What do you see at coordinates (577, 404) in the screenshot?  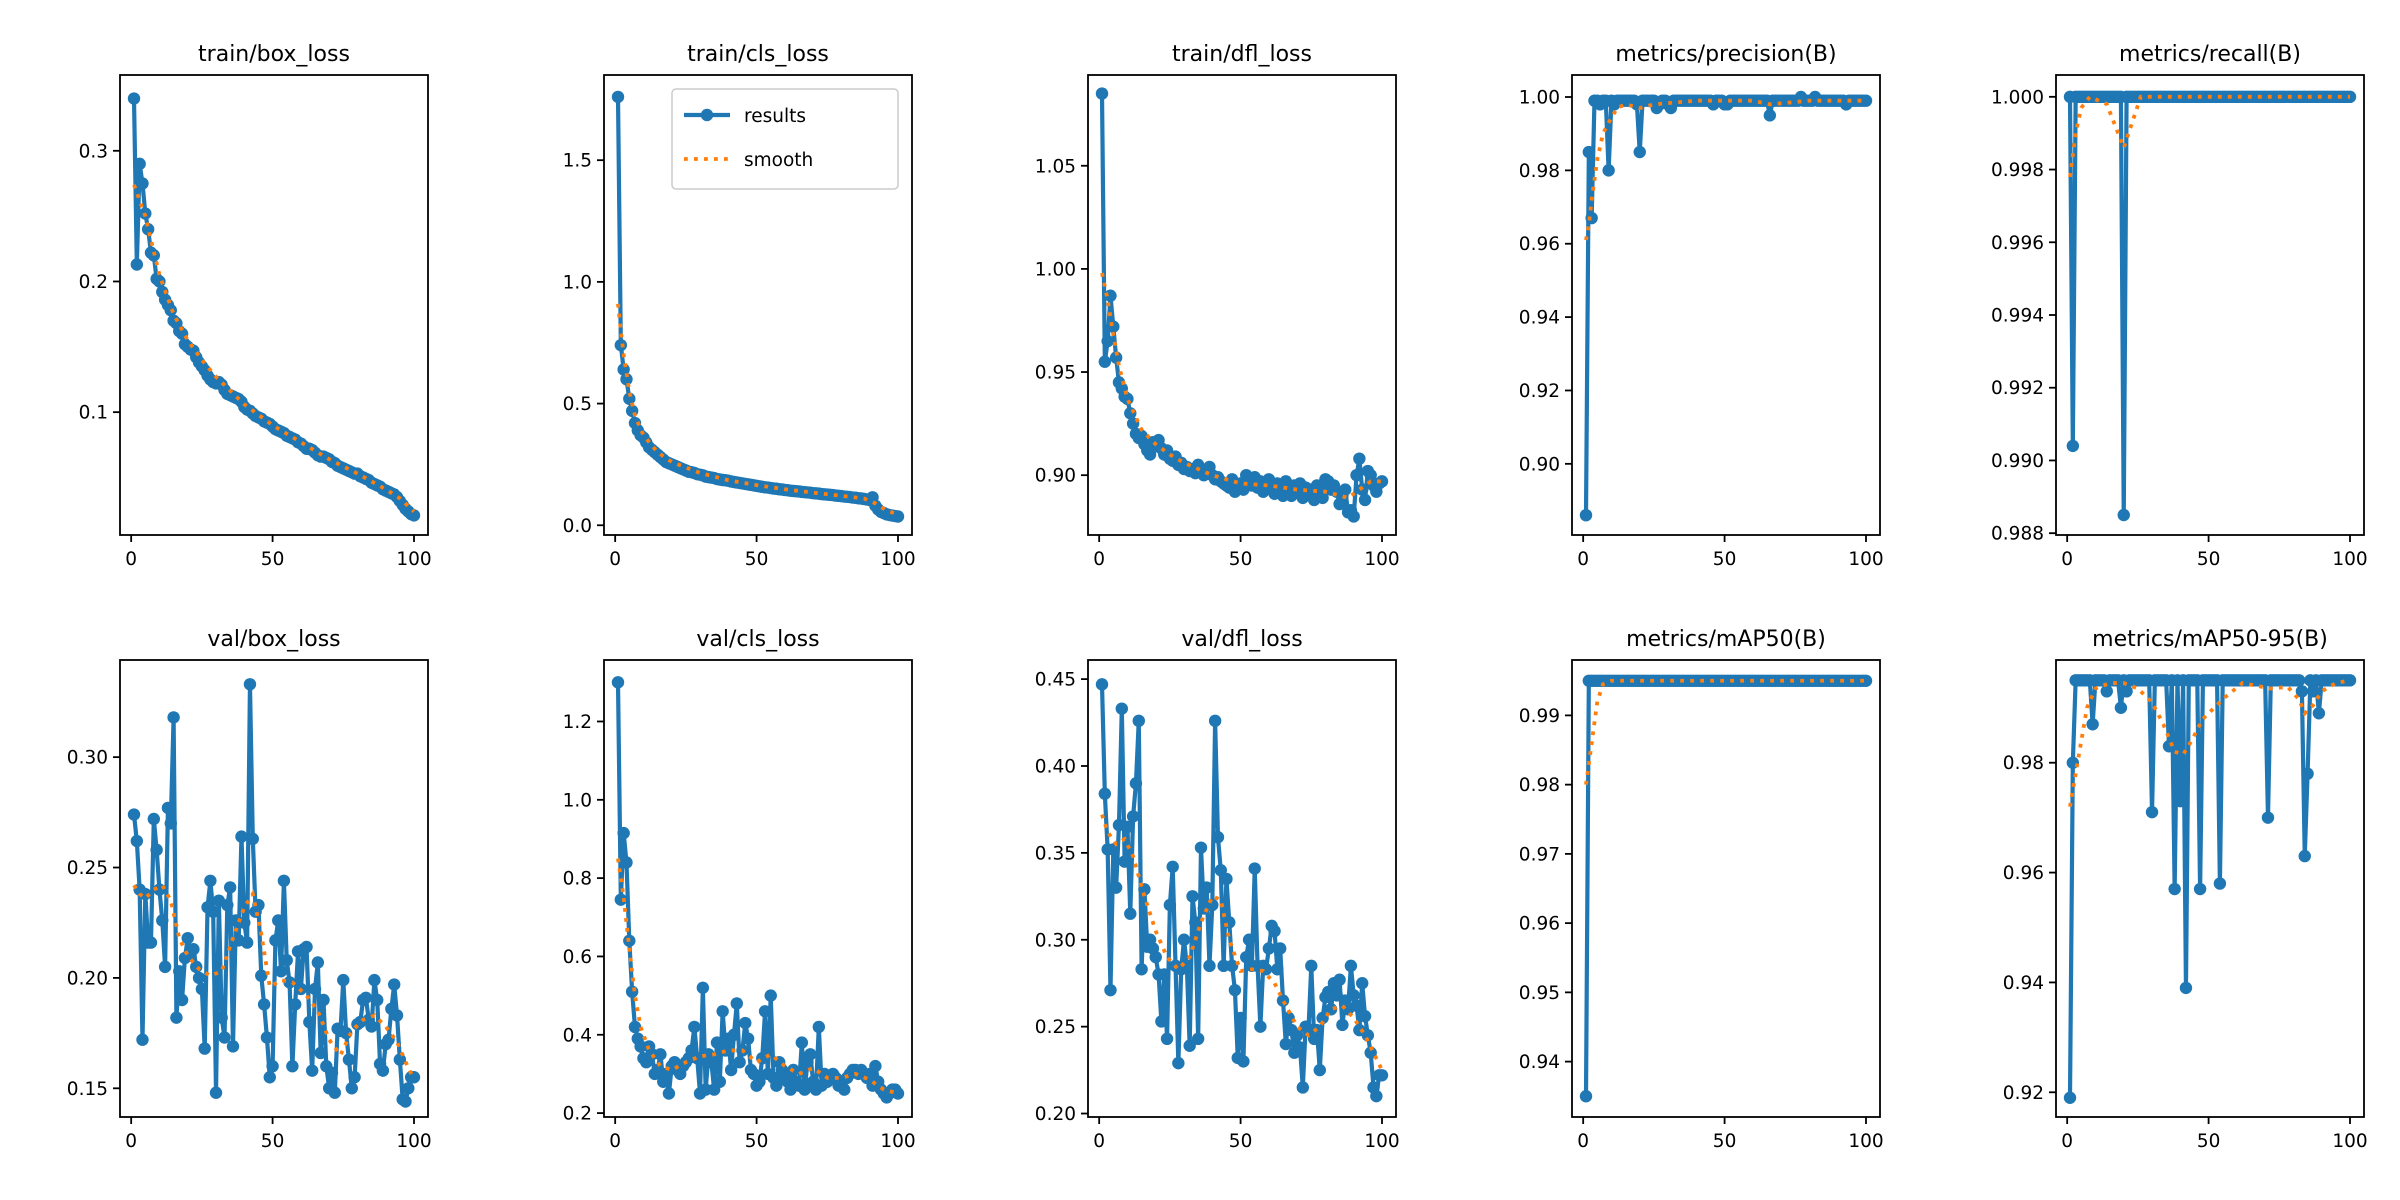 I see `y-tick-label: 0.5` at bounding box center [577, 404].